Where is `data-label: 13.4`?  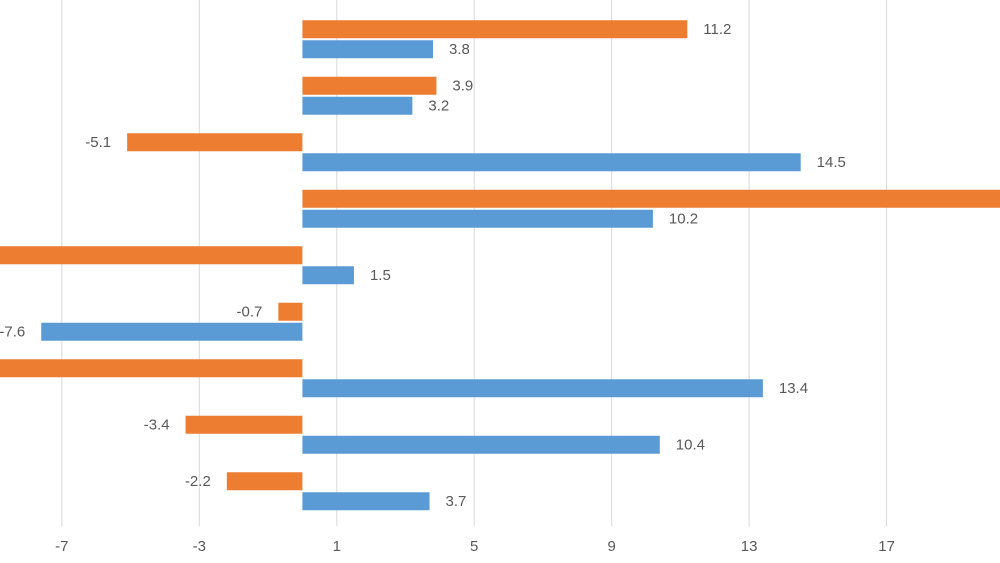
data-label: 13.4 is located at coordinates (793, 388).